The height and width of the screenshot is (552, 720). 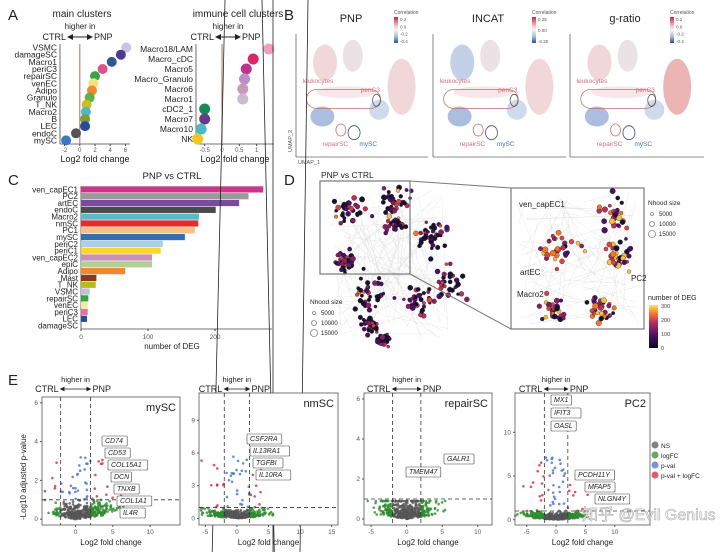 I want to click on category-label: Macro10, so click(x=176, y=129).